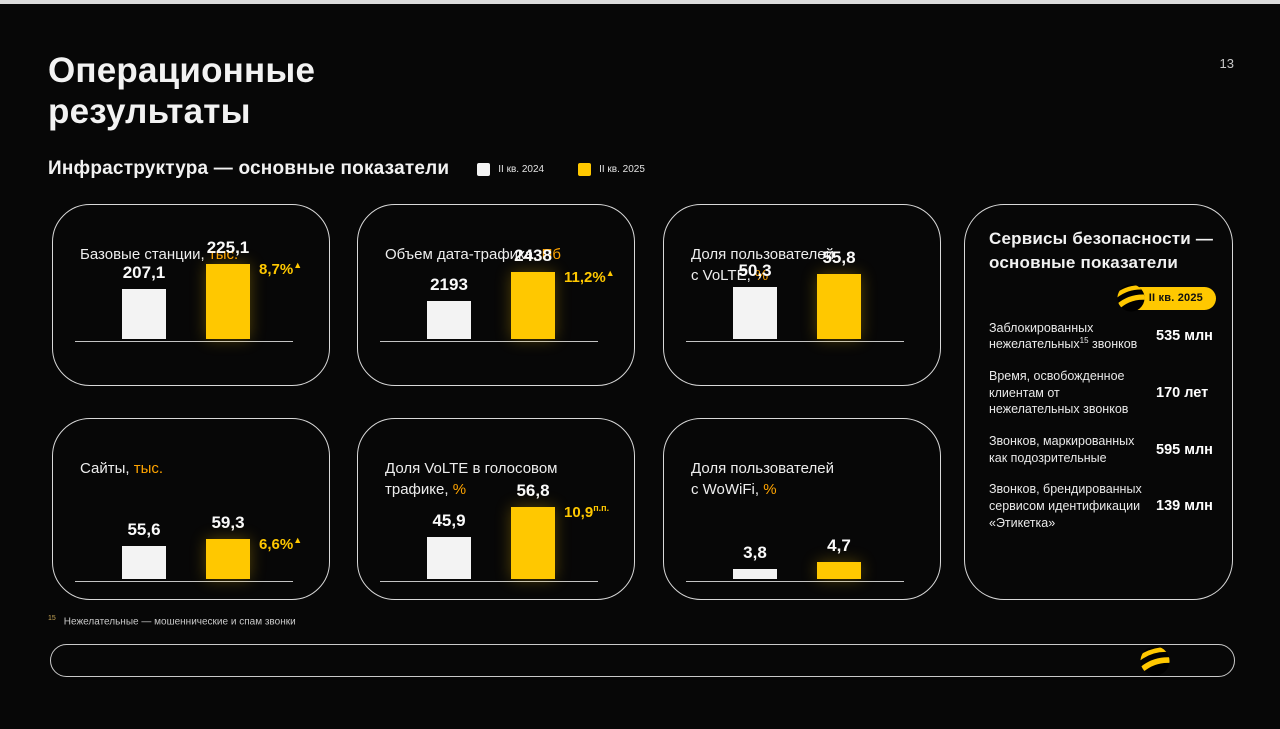 Image resolution: width=1280 pixels, height=729 pixels. Describe the element at coordinates (254, 557) in the screenshot. I see `bar-2025: 6,6%▲` at that location.